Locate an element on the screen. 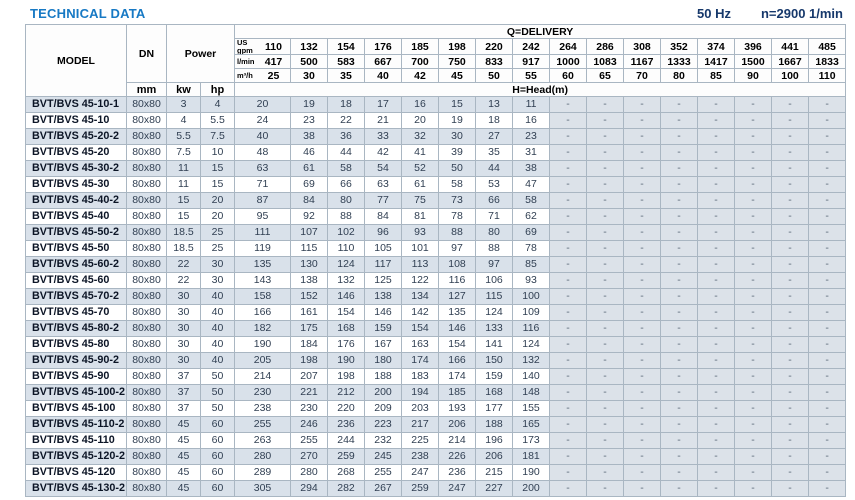 The width and height of the screenshot is (855, 500). head-cell: 32 is located at coordinates (420, 136).